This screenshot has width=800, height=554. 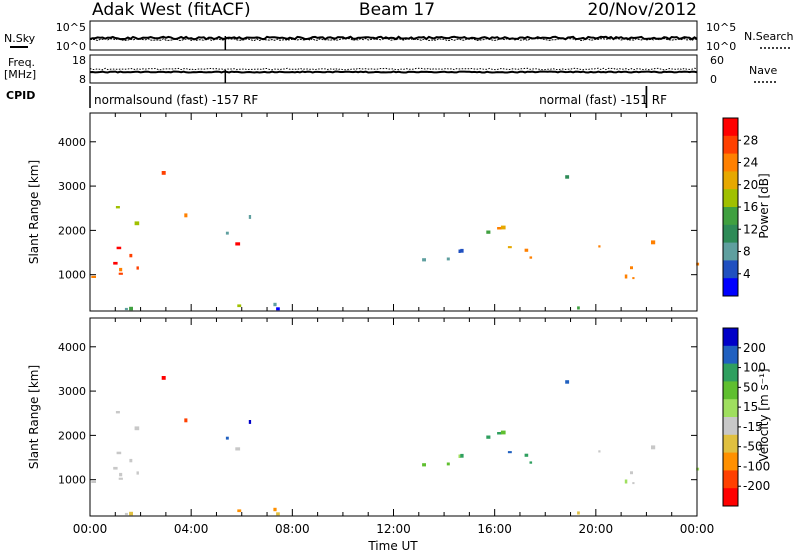 I want to click on freq-left-tick-bottom: 8, so click(x=82, y=79).